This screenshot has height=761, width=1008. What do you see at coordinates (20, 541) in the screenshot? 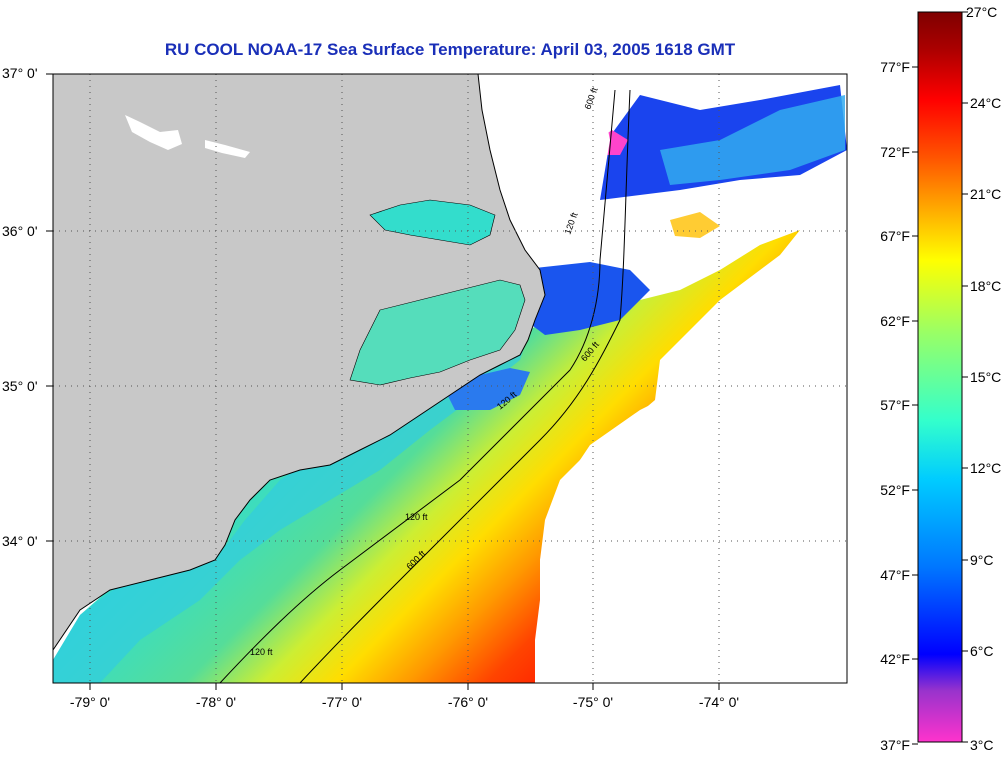
I see `lat-label: 34° 0'` at bounding box center [20, 541].